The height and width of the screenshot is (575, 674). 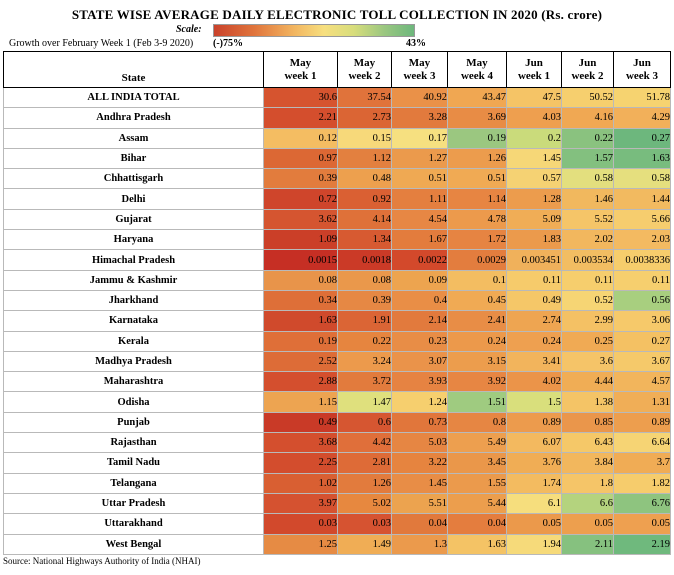 What do you see at coordinates (337, 524) in the screenshot?
I see `table-row: Uttarakhand 0.03 0.03 0.04 0.04 0.05 0.05 0.05` at bounding box center [337, 524].